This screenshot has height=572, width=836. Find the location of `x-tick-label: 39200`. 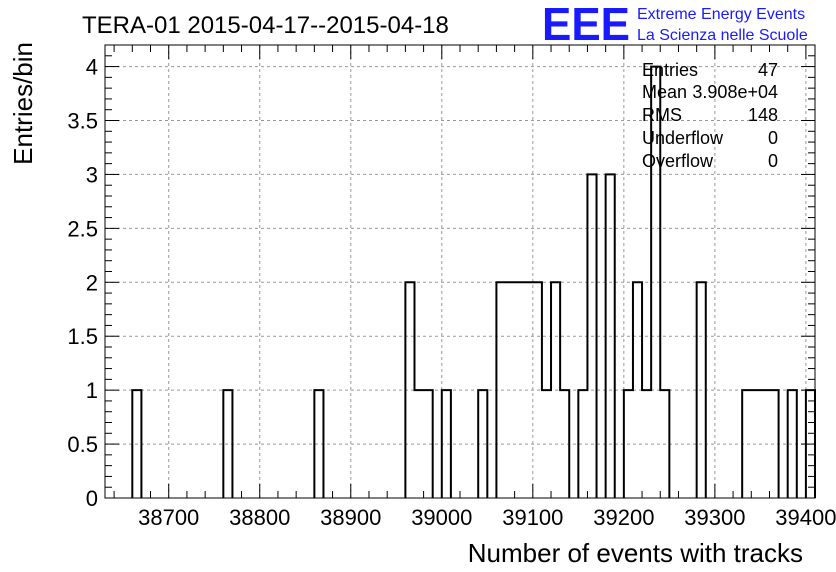

x-tick-label: 39200 is located at coordinates (623, 517).